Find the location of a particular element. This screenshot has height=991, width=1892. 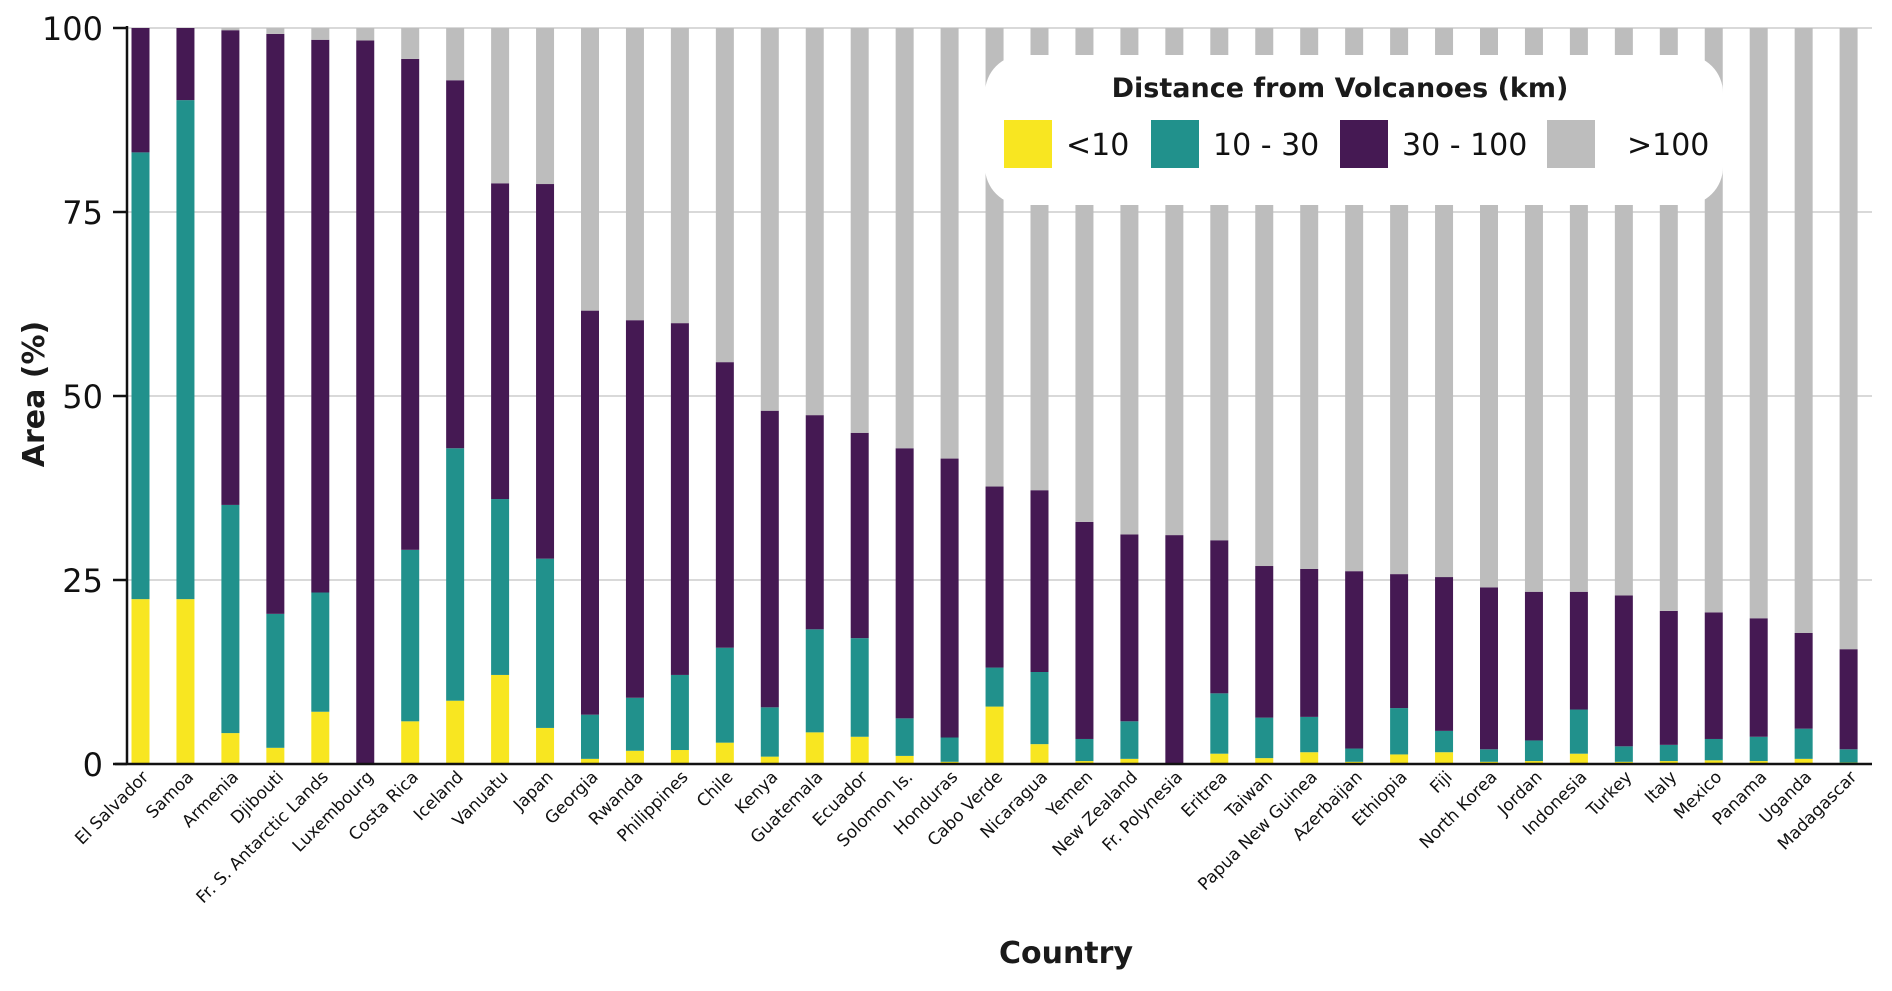

y-tick-label: 0 is located at coordinates (93, 765).